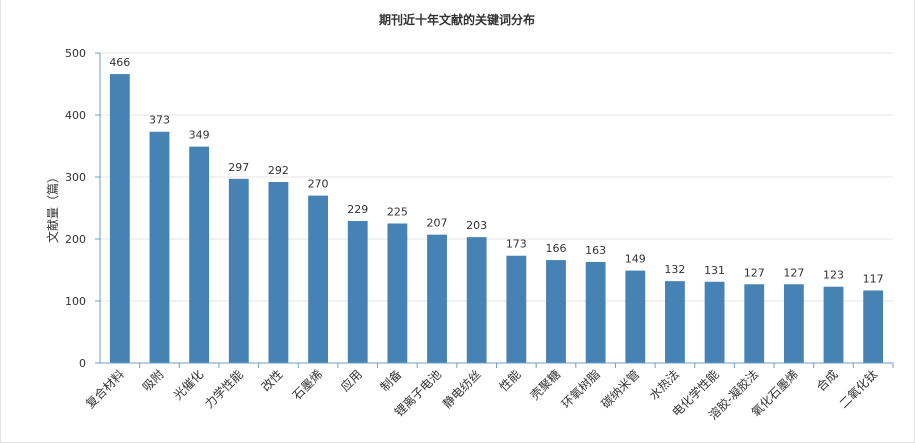 This screenshot has height=444, width=915. I want to click on data-label: 466, so click(119, 62).